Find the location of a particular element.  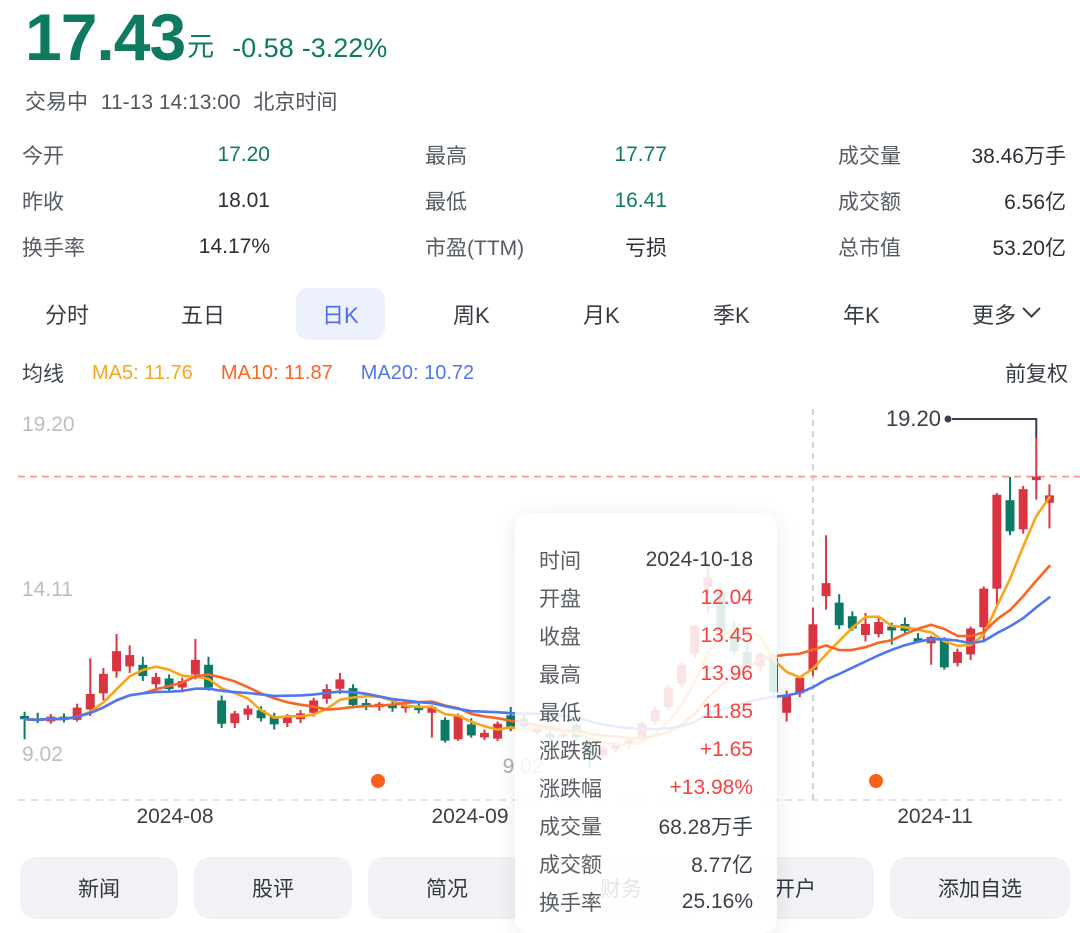

adjust-mode-button: 前复权 is located at coordinates (1036, 374).